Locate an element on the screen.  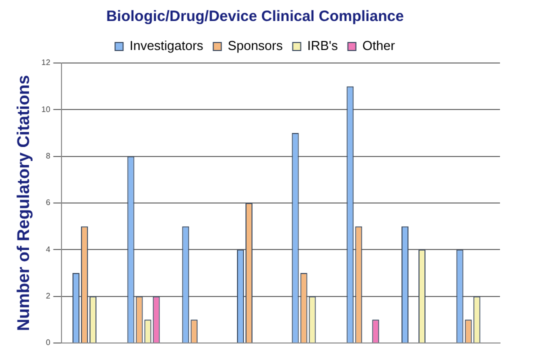
y-axis-title: Number of Regulatory Citations is located at coordinates (23, 203).